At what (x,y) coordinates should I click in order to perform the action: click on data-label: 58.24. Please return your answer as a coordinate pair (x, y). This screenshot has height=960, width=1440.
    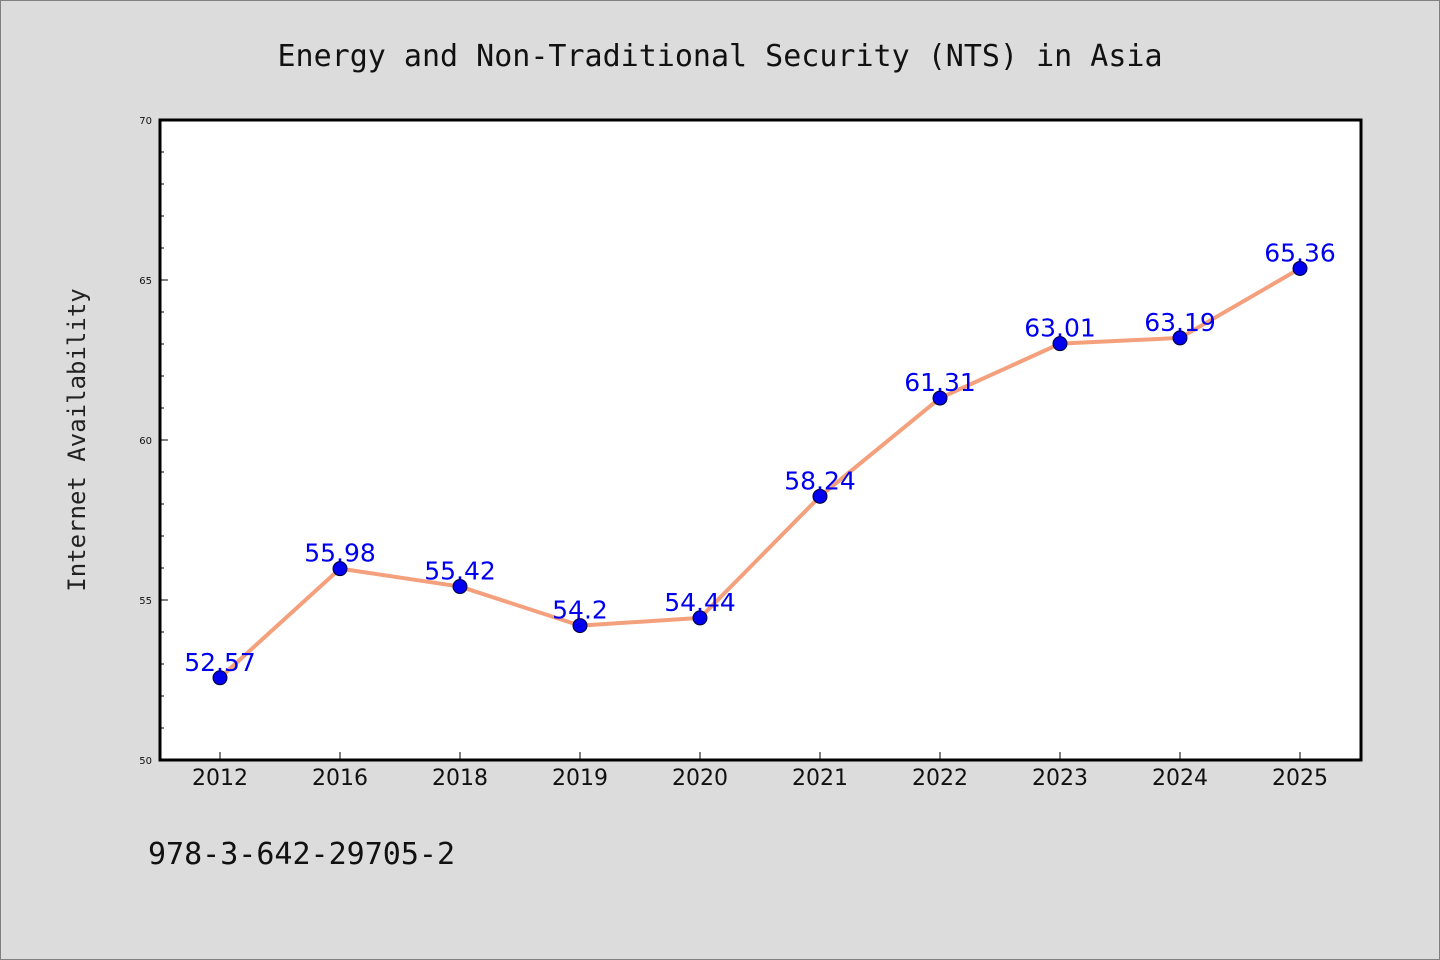
    Looking at the image, I should click on (820, 480).